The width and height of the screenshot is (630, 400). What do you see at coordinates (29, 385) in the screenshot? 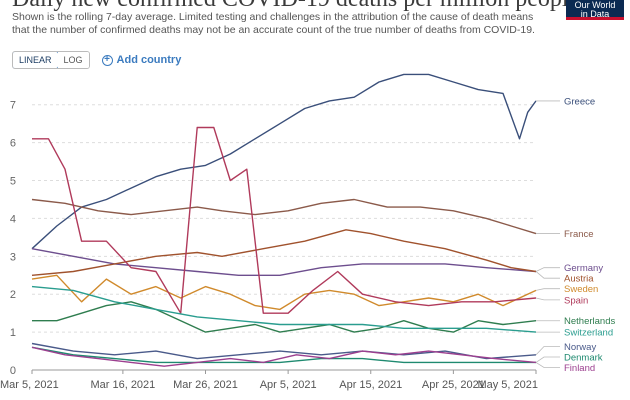
I see `x-tick-label: Mar 5, 2021` at bounding box center [29, 385].